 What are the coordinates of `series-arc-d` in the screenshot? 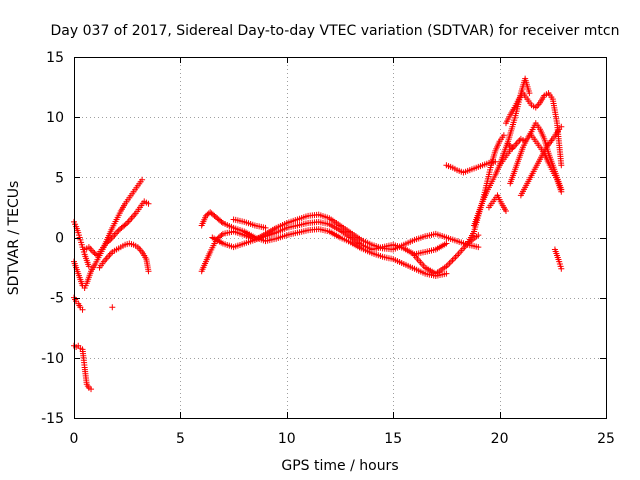 It's located at (83, 367).